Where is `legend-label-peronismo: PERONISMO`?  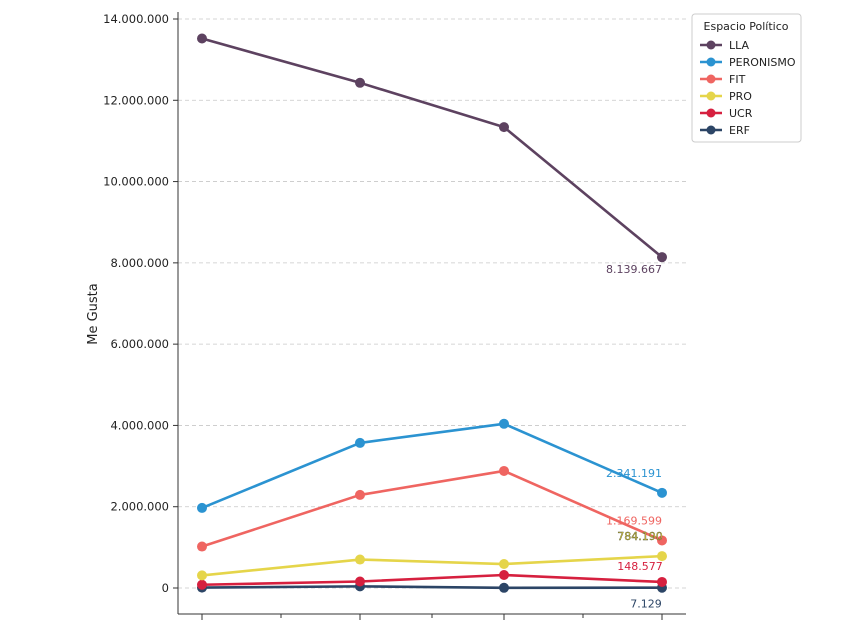
legend-label-peronismo: PERONISMO is located at coordinates (762, 62).